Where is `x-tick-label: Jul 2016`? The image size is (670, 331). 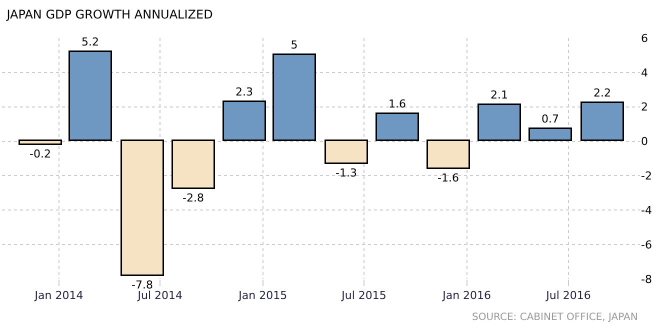 x-tick-label: Jul 2016 is located at coordinates (568, 295).